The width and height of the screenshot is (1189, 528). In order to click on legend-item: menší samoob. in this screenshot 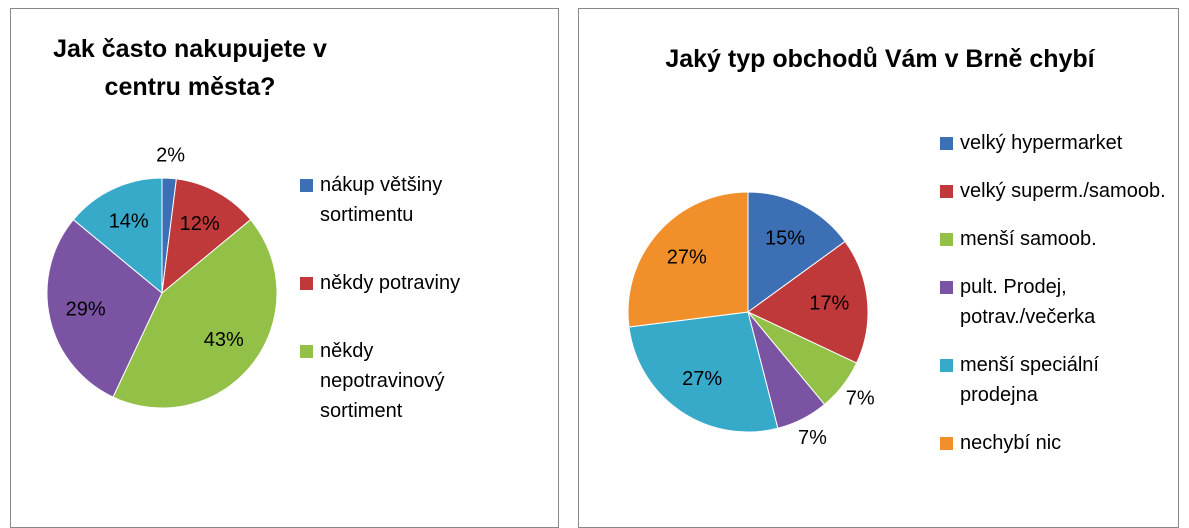, I will do `click(1055, 239)`.